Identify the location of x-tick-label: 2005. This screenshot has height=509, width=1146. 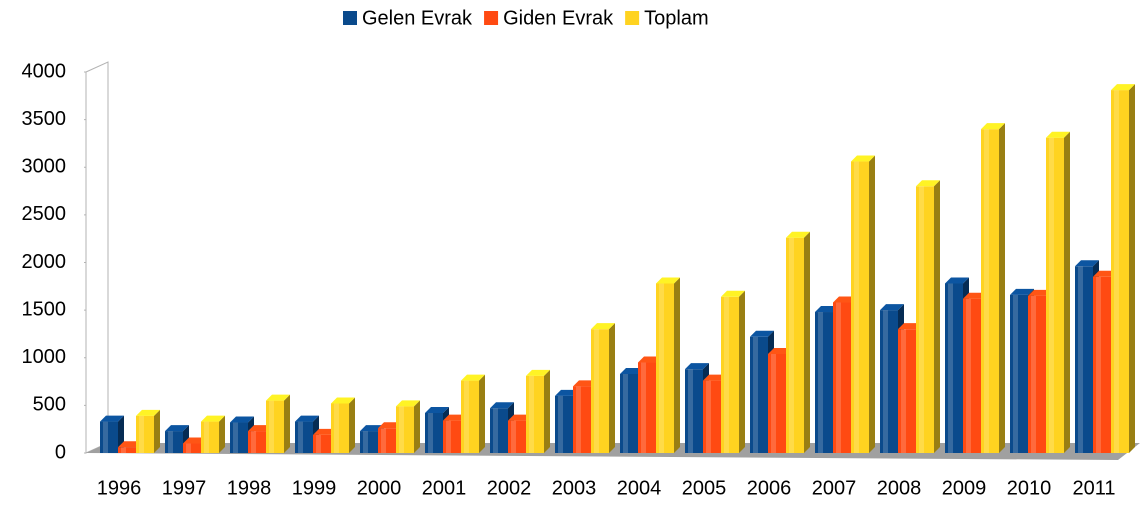
(704, 488).